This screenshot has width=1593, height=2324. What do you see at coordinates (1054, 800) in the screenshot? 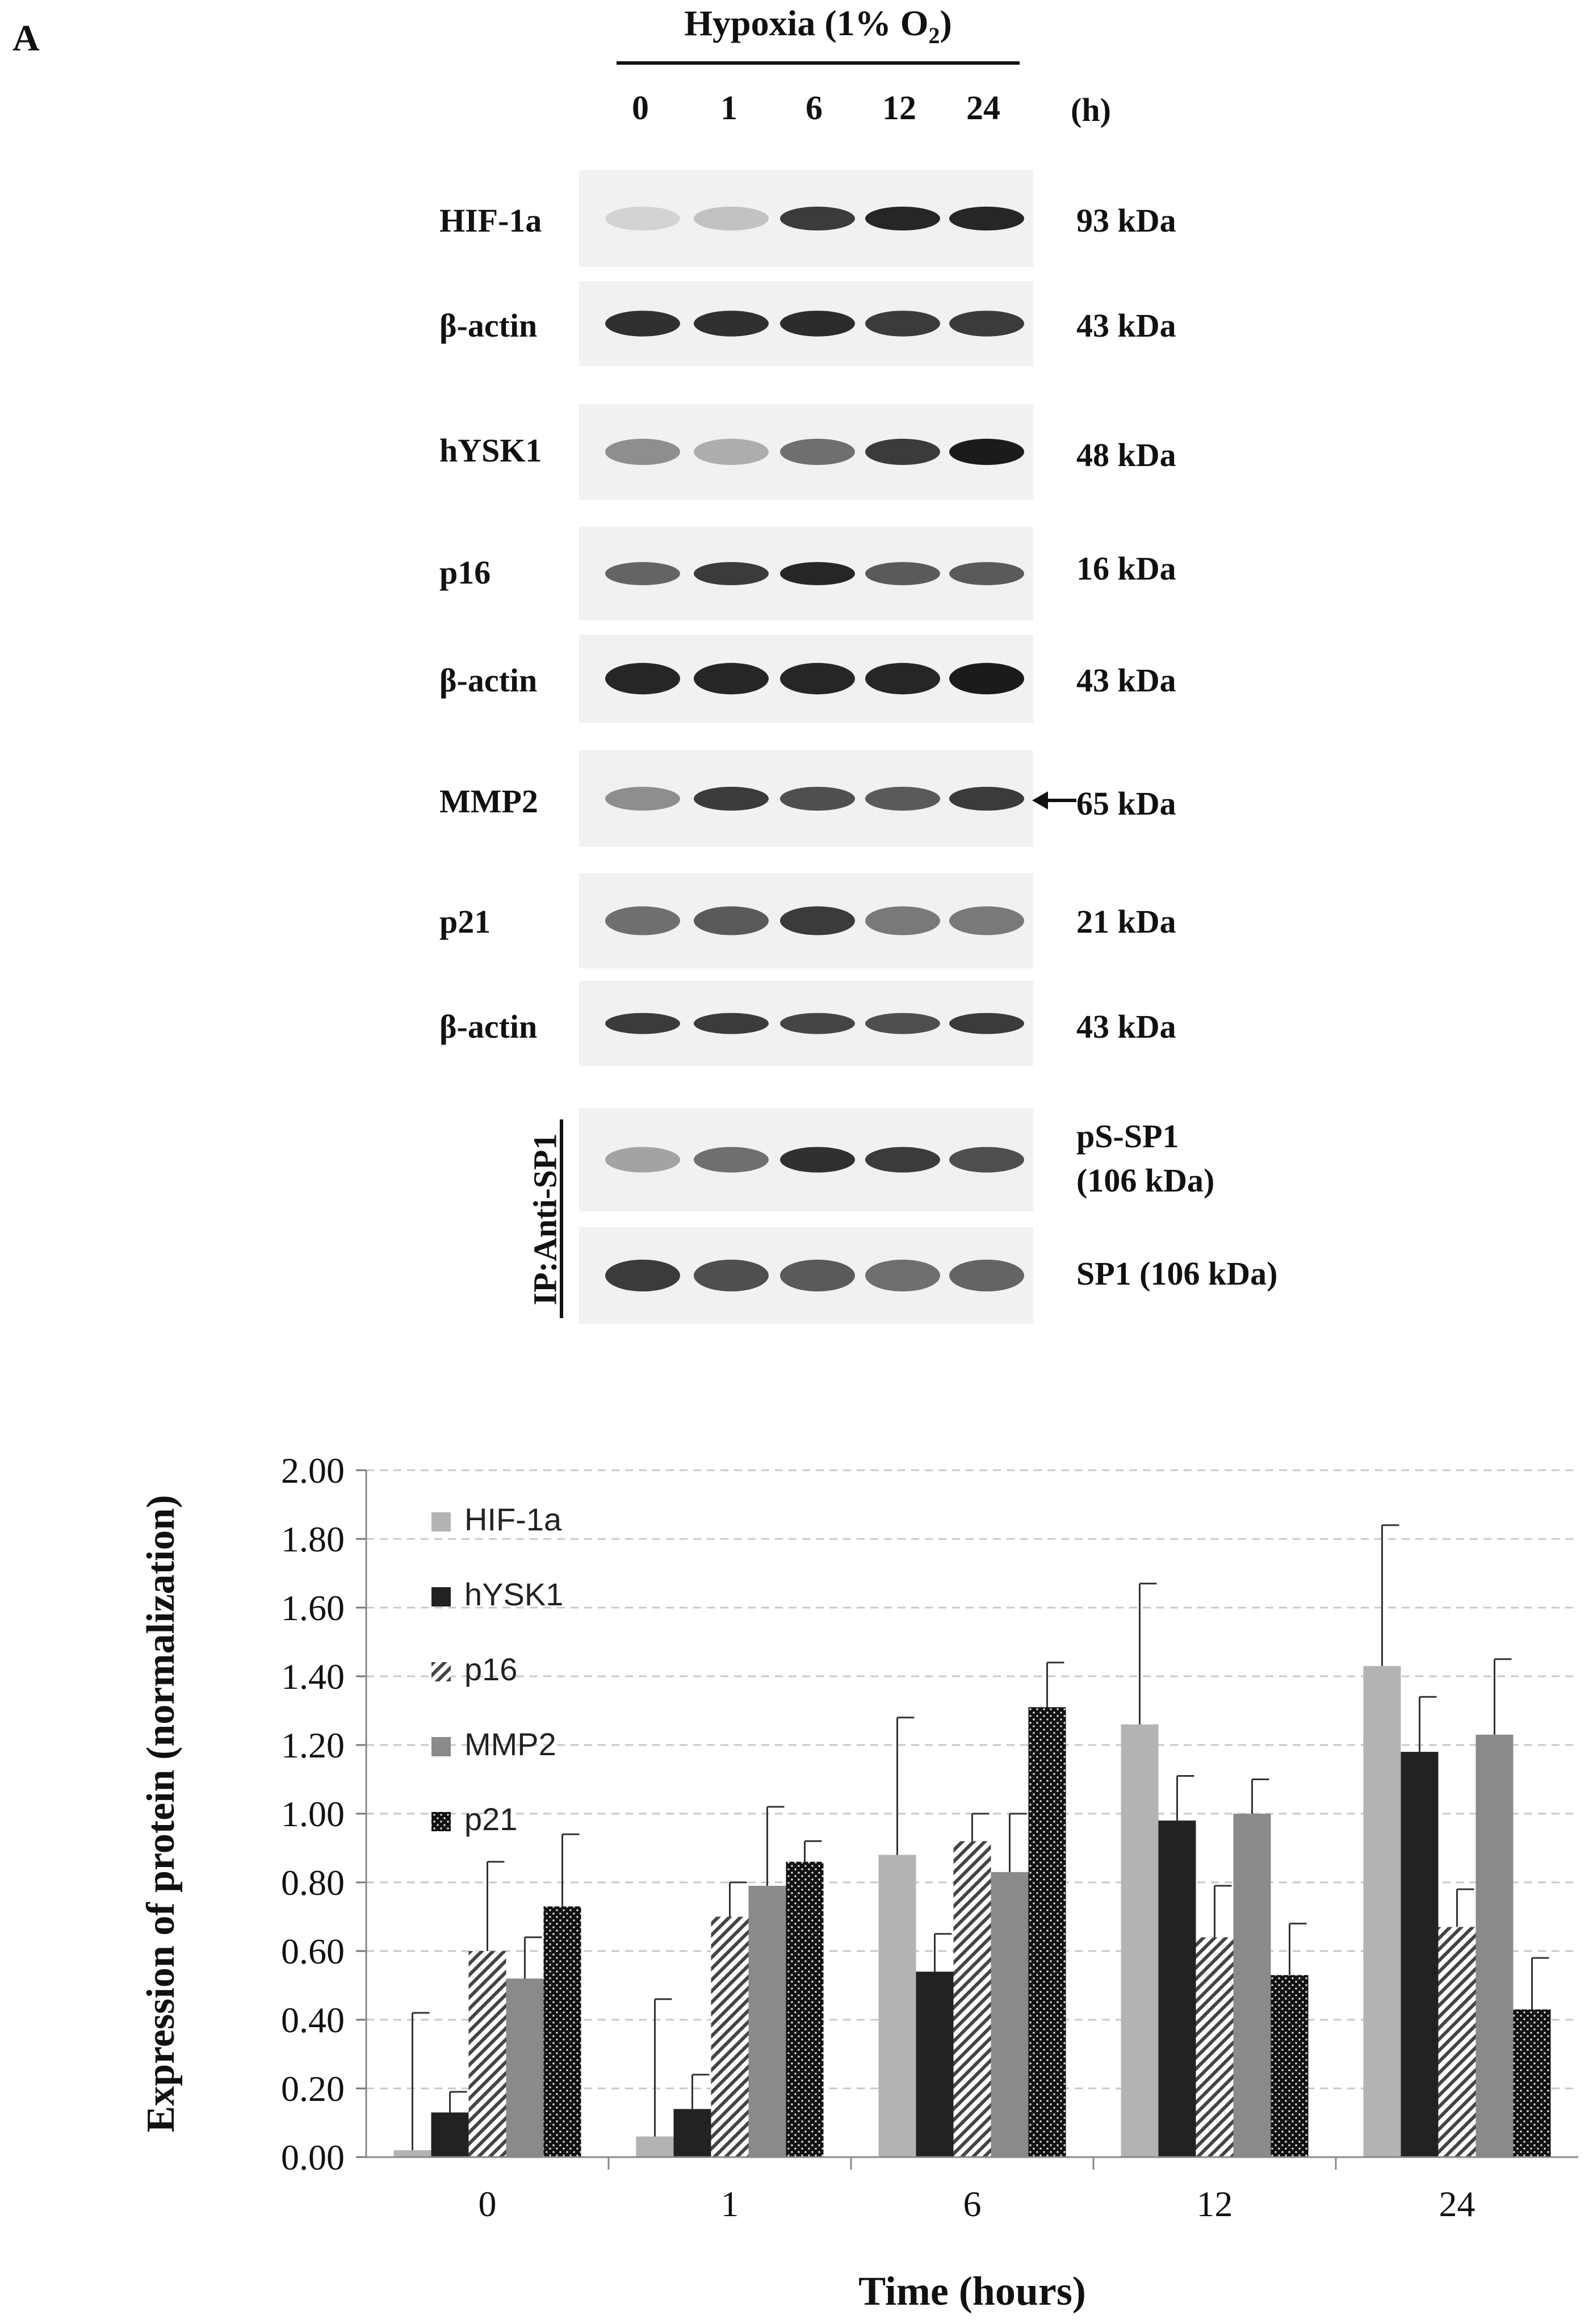
I see `band-arrow-icon` at bounding box center [1054, 800].